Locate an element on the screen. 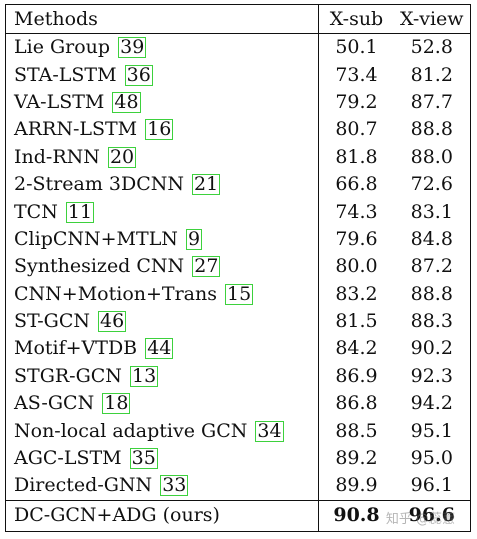  citation-link: 15 is located at coordinates (239, 293).